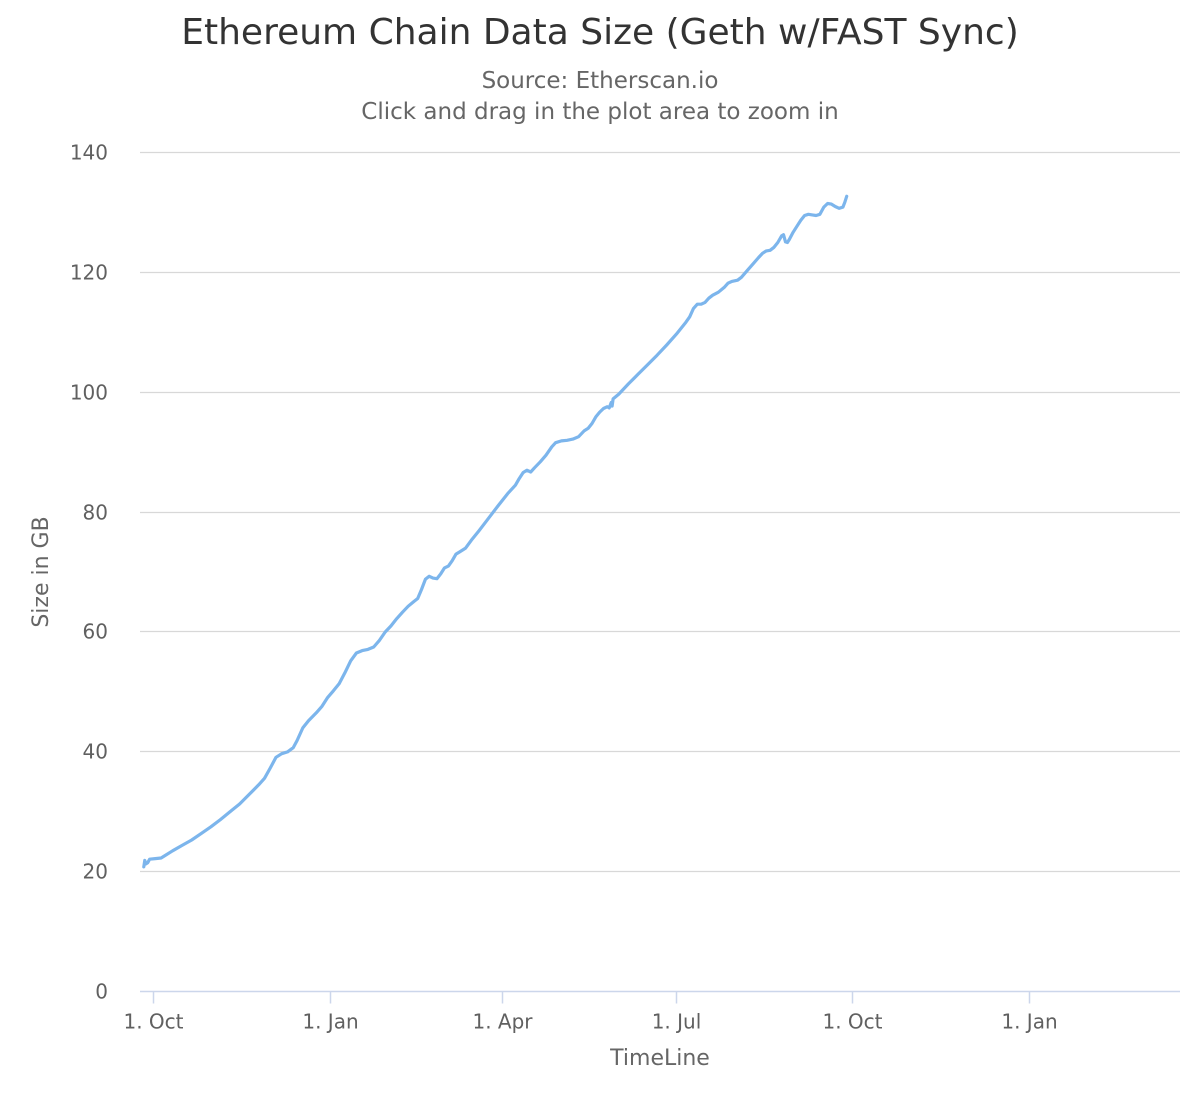 The height and width of the screenshot is (1100, 1200). I want to click on y-tick-label: 20, so click(95, 872).